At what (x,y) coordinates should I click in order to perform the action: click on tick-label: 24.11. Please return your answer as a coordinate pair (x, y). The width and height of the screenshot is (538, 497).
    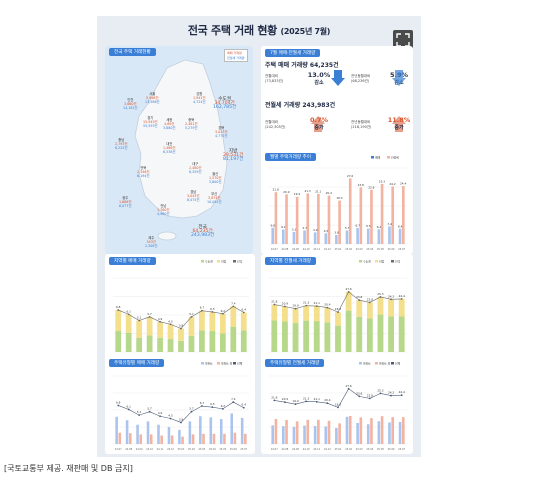
    Looking at the image, I should click on (316, 249).